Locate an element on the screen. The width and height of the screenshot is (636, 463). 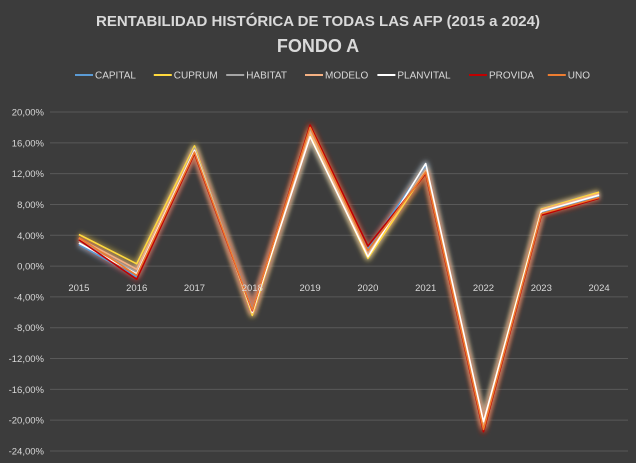
chart-subtitle: FONDO A is located at coordinates (318, 46).